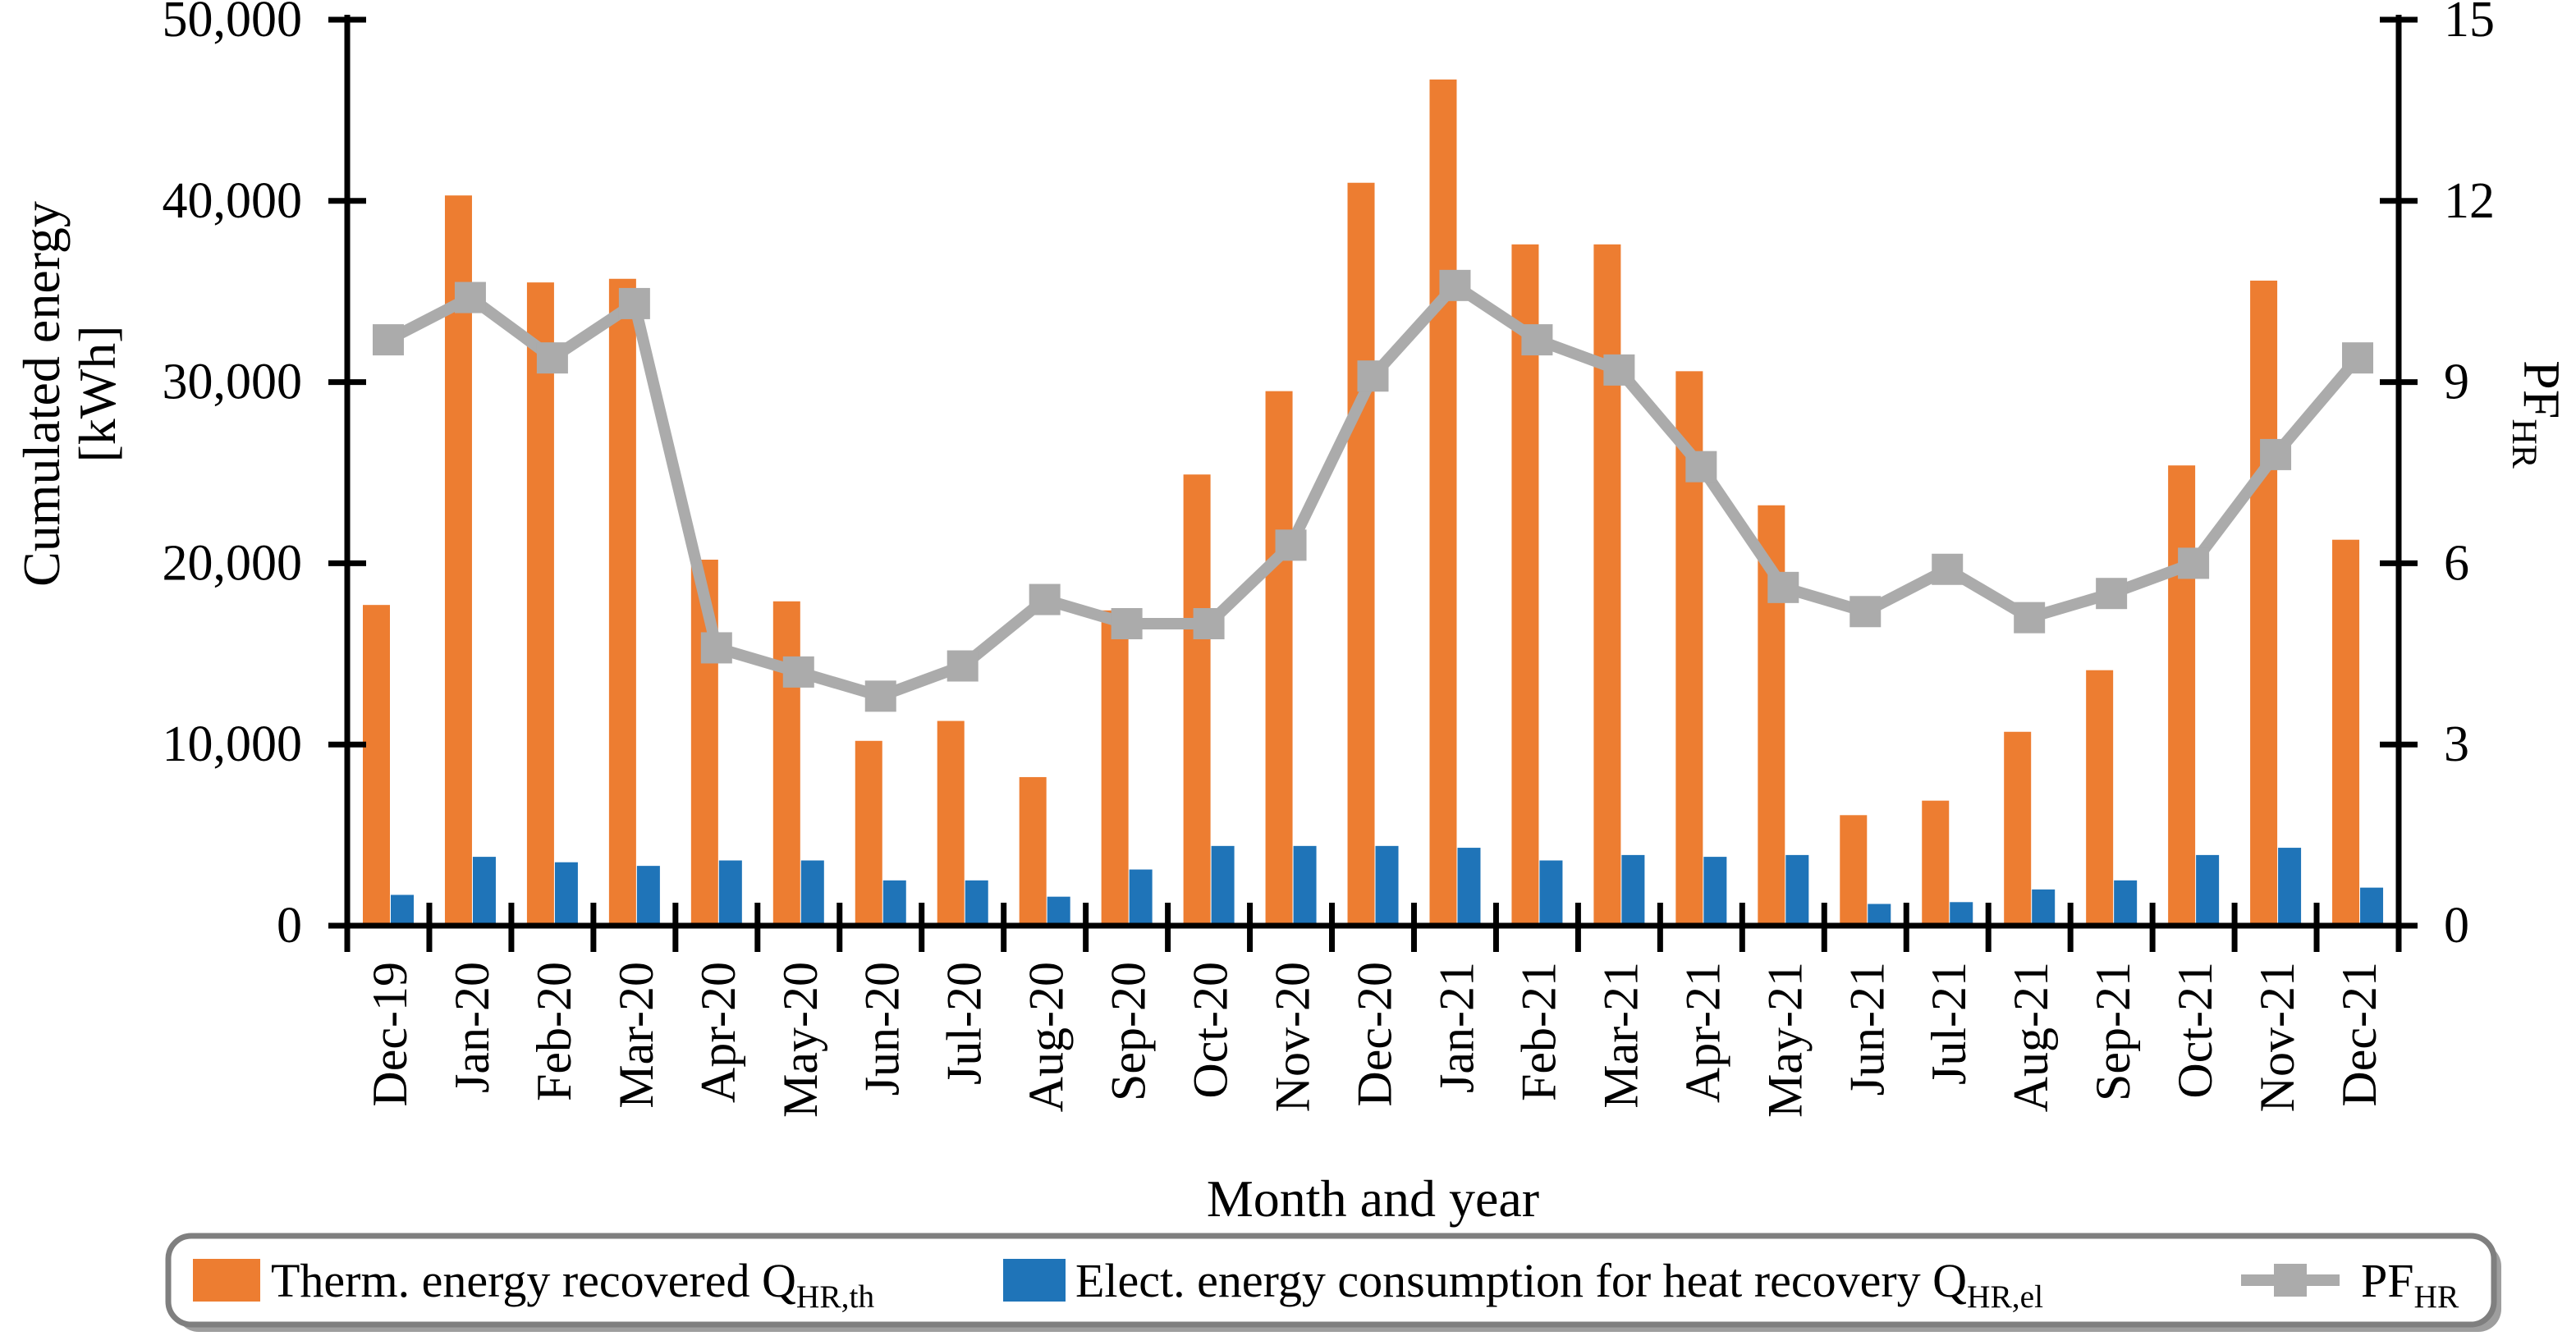  I want to click on legend-box, so click(1331, 1280).